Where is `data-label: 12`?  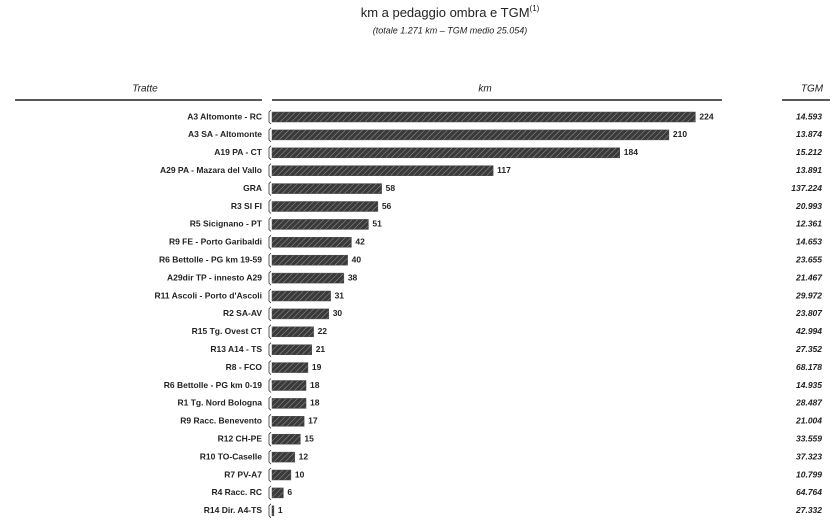 data-label: 12 is located at coordinates (304, 456).